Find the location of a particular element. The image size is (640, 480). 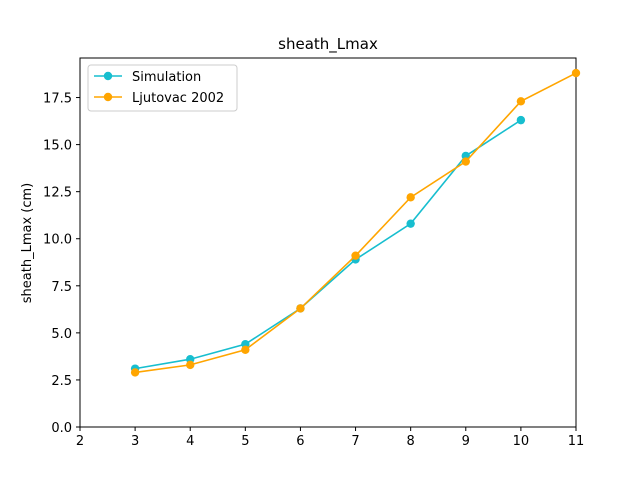

x-tick-label: 10 is located at coordinates (521, 441).